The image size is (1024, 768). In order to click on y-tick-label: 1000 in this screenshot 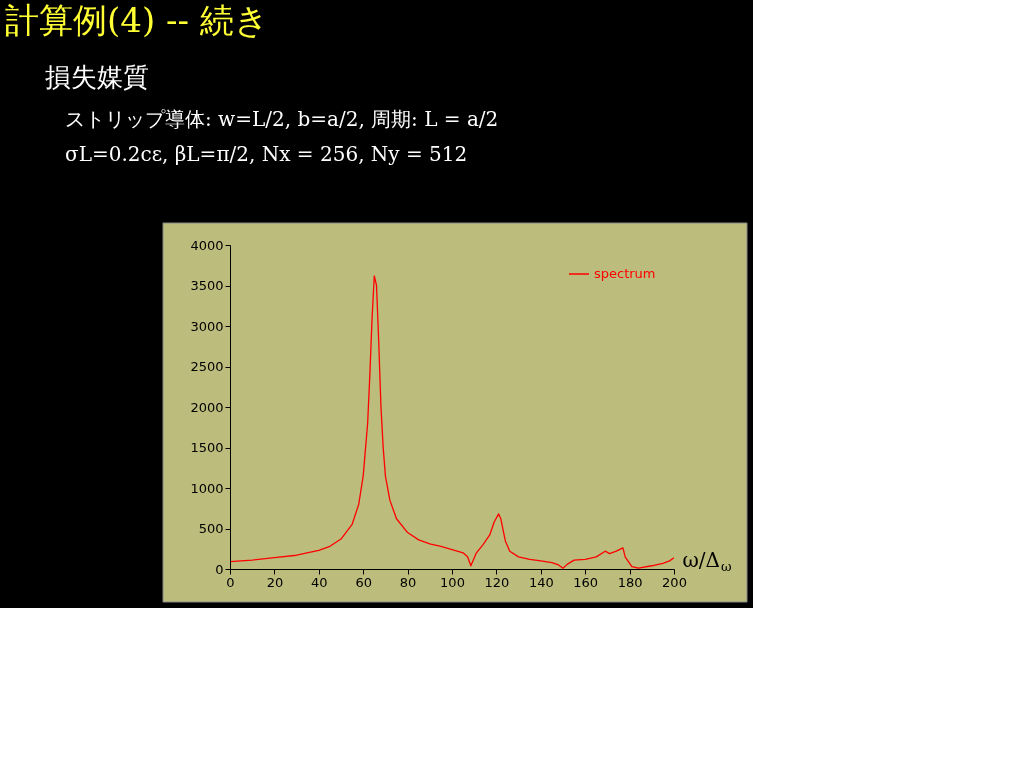, I will do `click(207, 488)`.